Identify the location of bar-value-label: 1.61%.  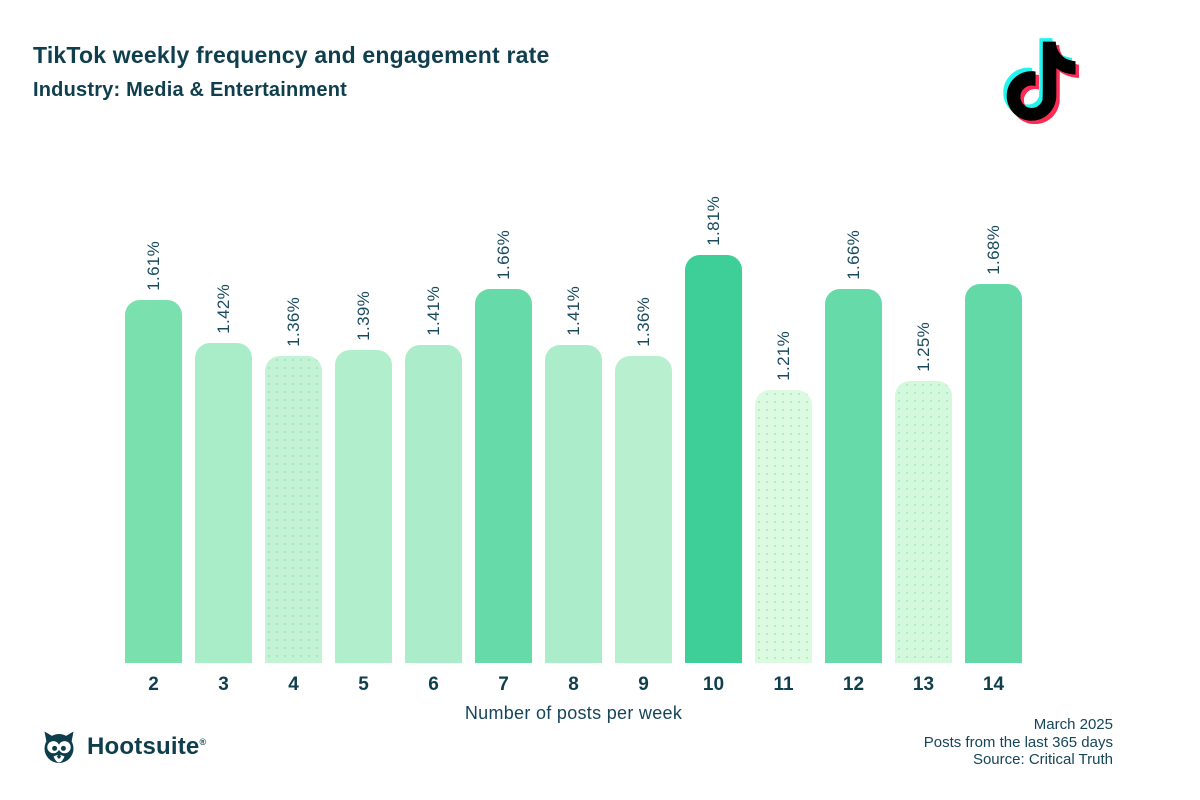
(153, 266).